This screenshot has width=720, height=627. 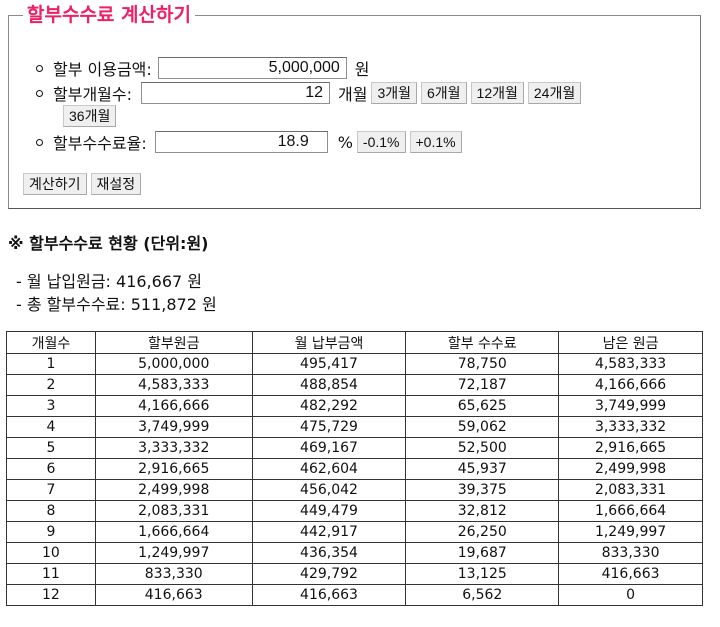 I want to click on cell-monthly-payment: 442,917, so click(x=329, y=532).